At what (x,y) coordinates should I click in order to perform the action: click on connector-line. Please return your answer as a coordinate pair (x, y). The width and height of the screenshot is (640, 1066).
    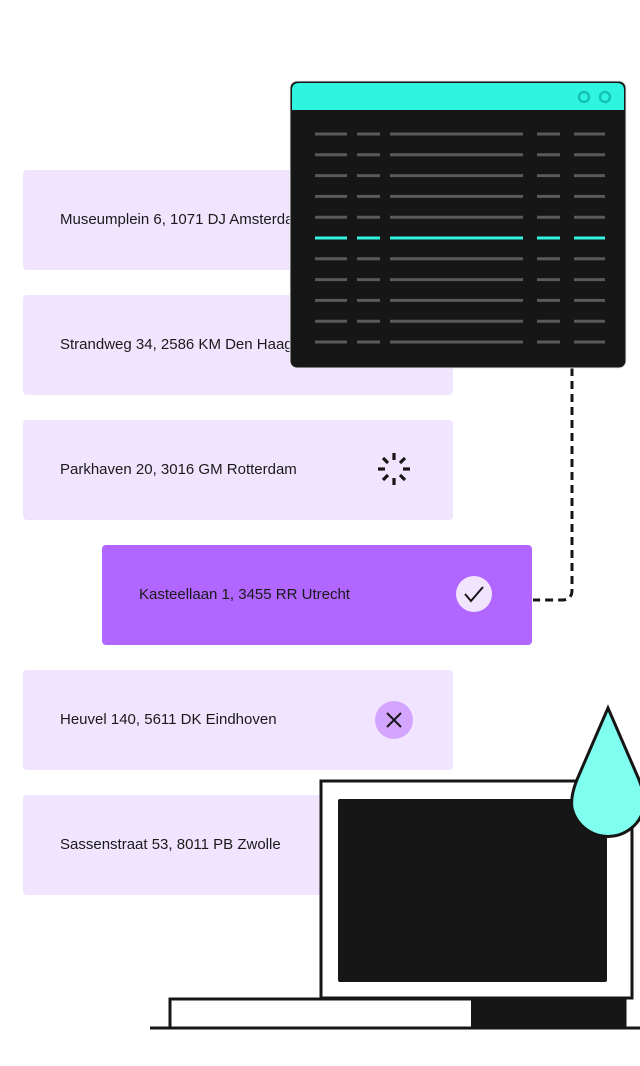
    Looking at the image, I should click on (553, 485).